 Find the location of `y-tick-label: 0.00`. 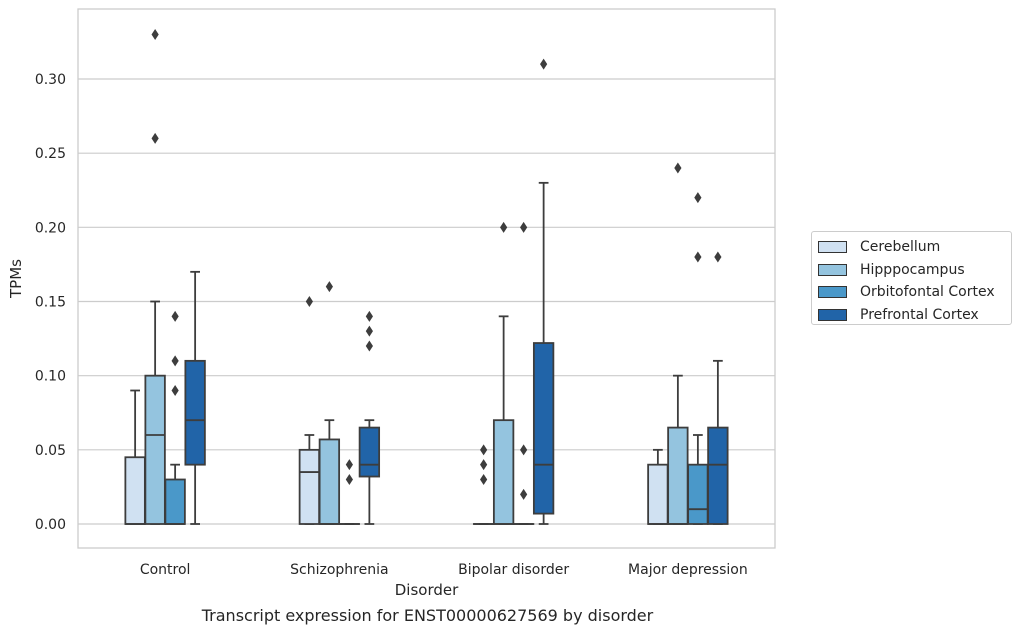

y-tick-label: 0.00 is located at coordinates (50, 525).